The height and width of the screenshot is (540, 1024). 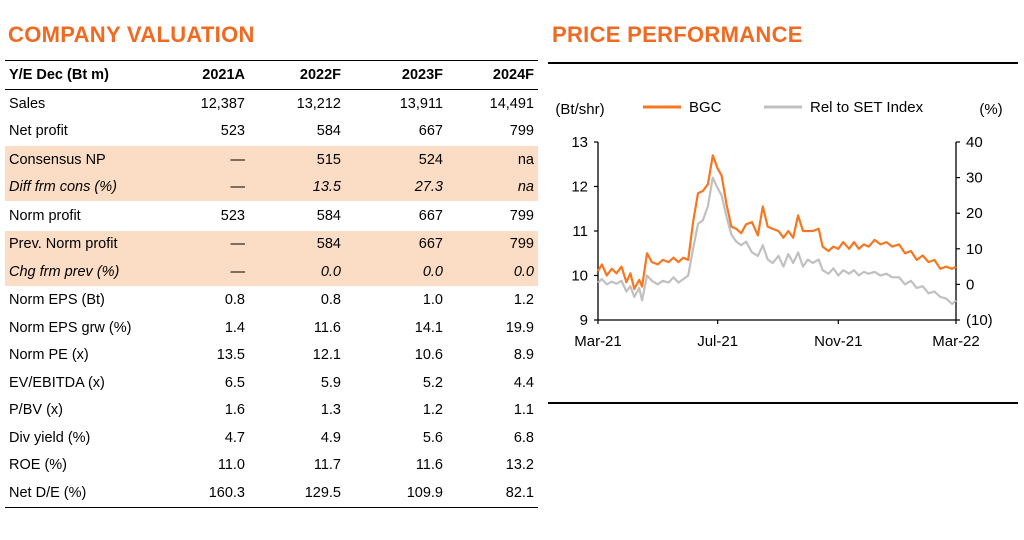 What do you see at coordinates (234, 437) in the screenshot?
I see `cell-value: 4.7` at bounding box center [234, 437].